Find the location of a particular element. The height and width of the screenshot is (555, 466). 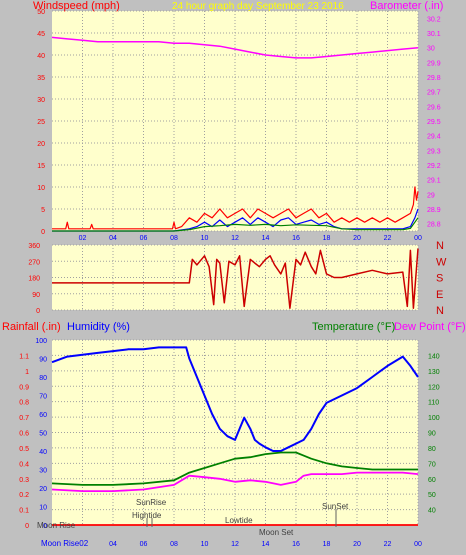

humidity-label: Humidity (%) is located at coordinates (98, 327).